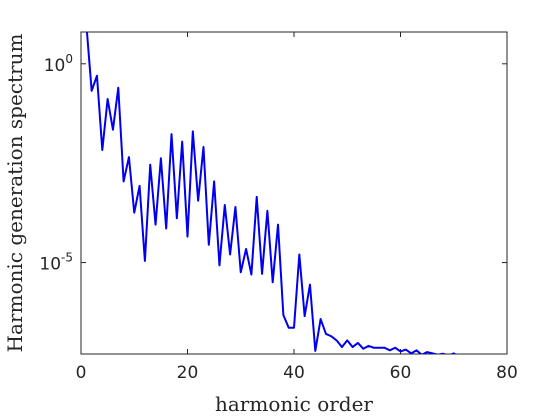 The width and height of the screenshot is (560, 420). Describe the element at coordinates (188, 373) in the screenshot. I see `x-tick-label-1: 20` at that location.